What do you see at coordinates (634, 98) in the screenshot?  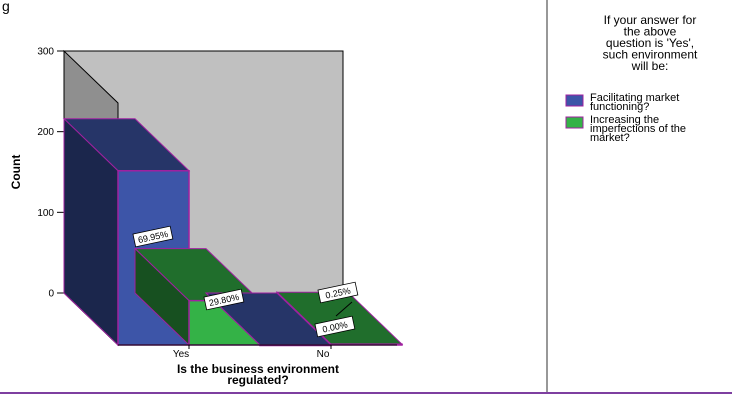 I see `legend-item-label: Facilitating market` at bounding box center [634, 98].